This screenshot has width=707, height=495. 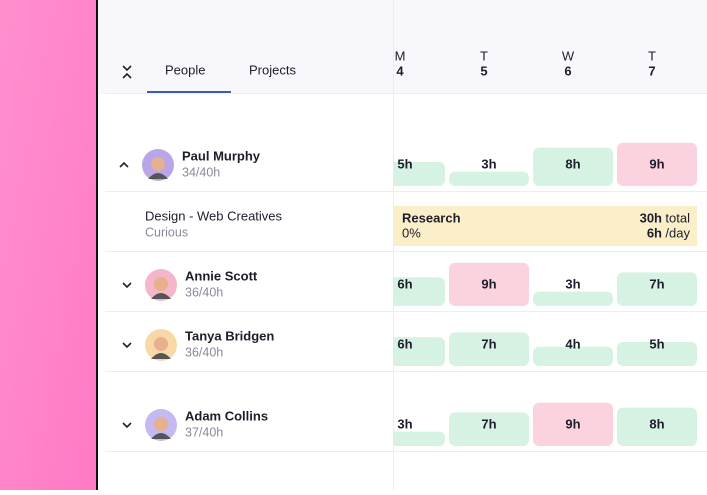 What do you see at coordinates (568, 55) in the screenshot?
I see `day-letter: W` at bounding box center [568, 55].